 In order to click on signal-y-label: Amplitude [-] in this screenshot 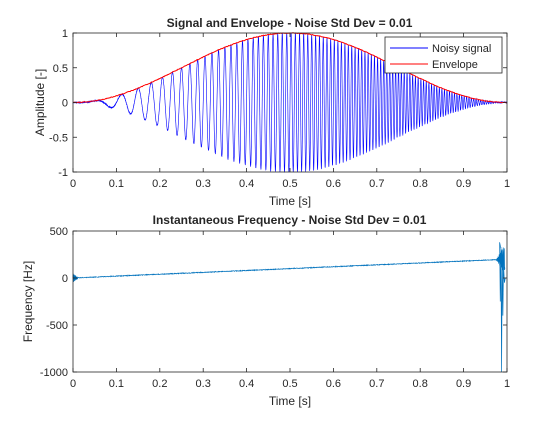, I will do `click(40, 102)`.